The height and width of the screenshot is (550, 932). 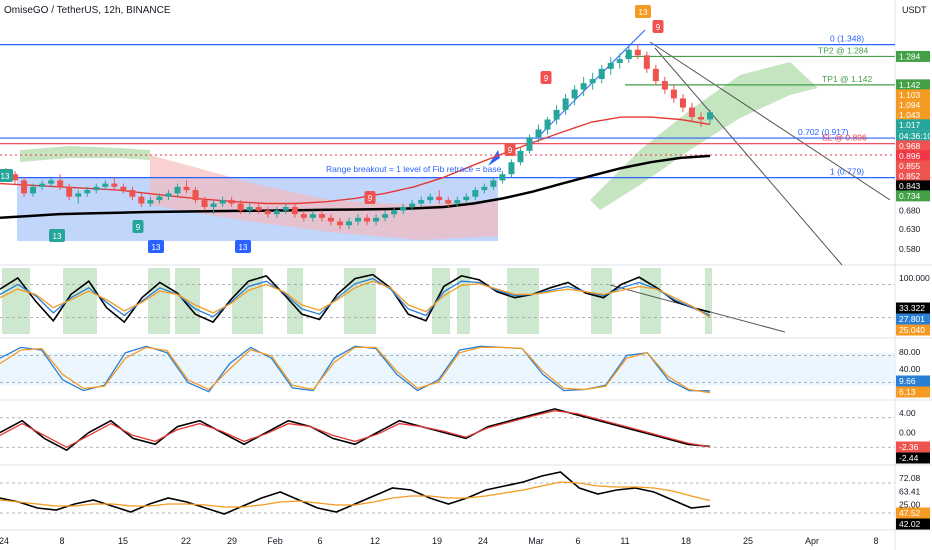 What do you see at coordinates (437, 541) in the screenshot?
I see `time-axis-label: 19` at bounding box center [437, 541].